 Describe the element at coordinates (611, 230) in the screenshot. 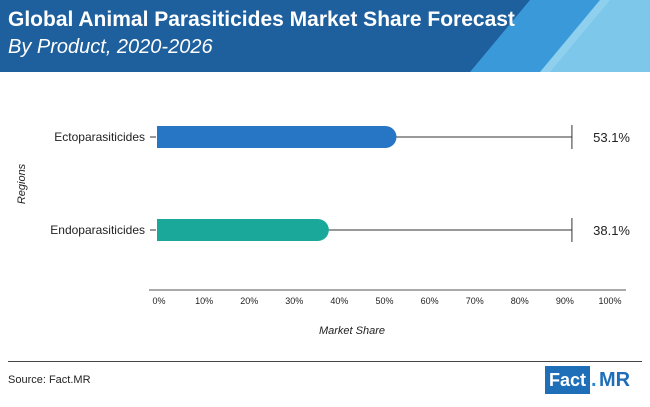

I see `value-label: 38.1%` at that location.